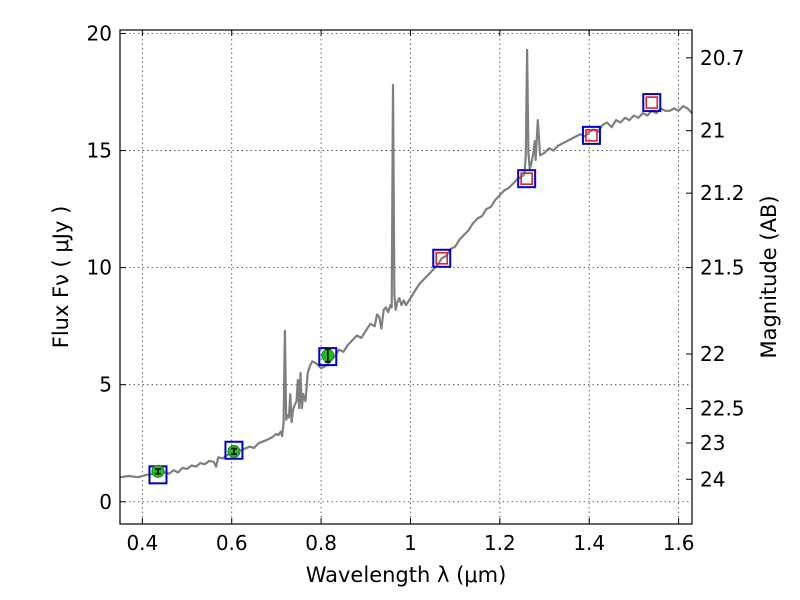  I want to click on y-tick-label: 10, so click(99, 268).